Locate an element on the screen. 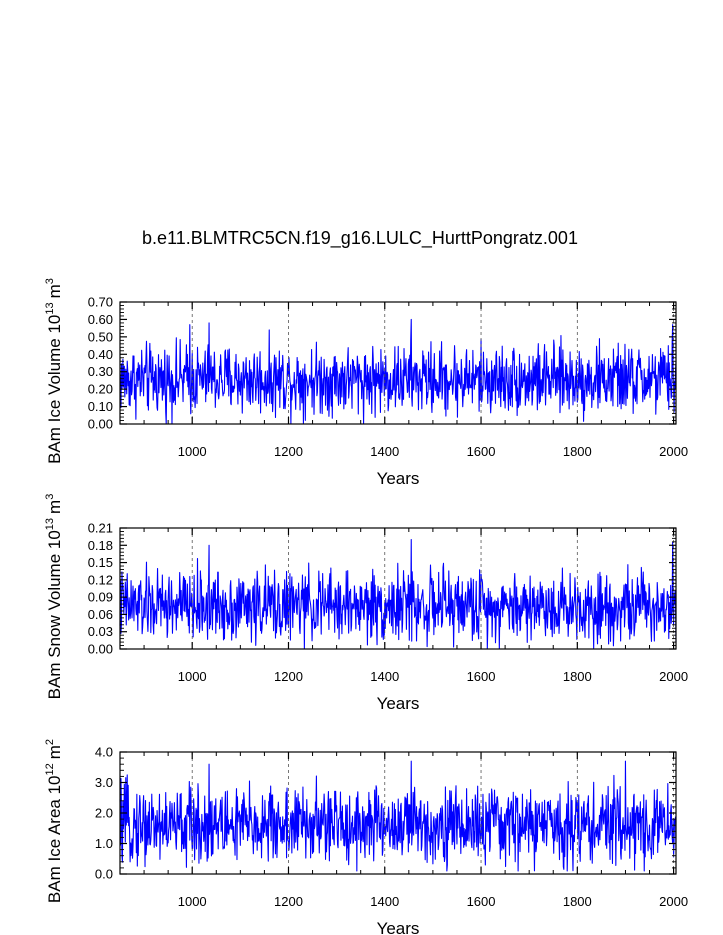 The width and height of the screenshot is (723, 935). y-axis-label: BAm Ice Volume 1013 m3 is located at coordinates (54, 371).